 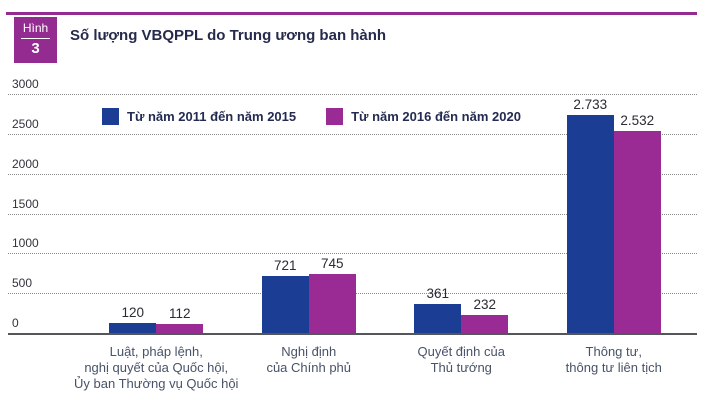 I want to click on bar-value-label: 120, so click(x=133, y=313).